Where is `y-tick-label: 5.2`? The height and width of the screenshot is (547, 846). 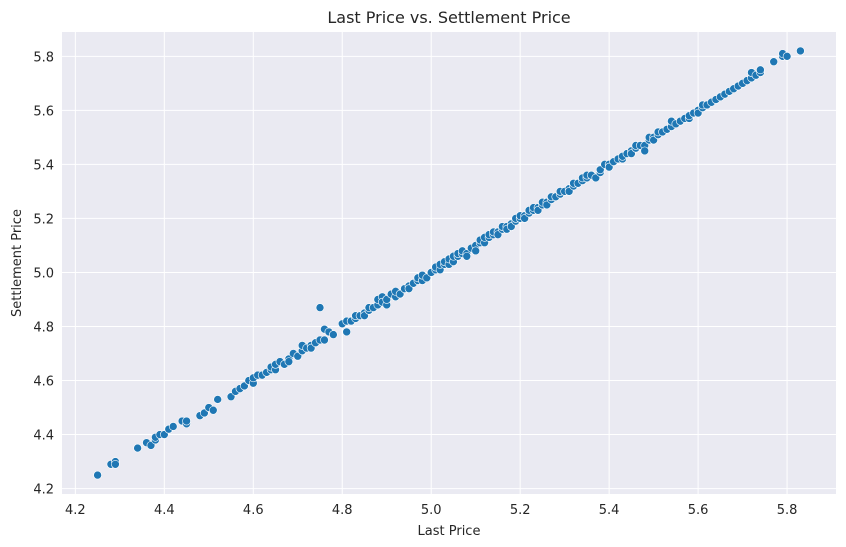 y-tick-label: 5.2 is located at coordinates (43, 219).